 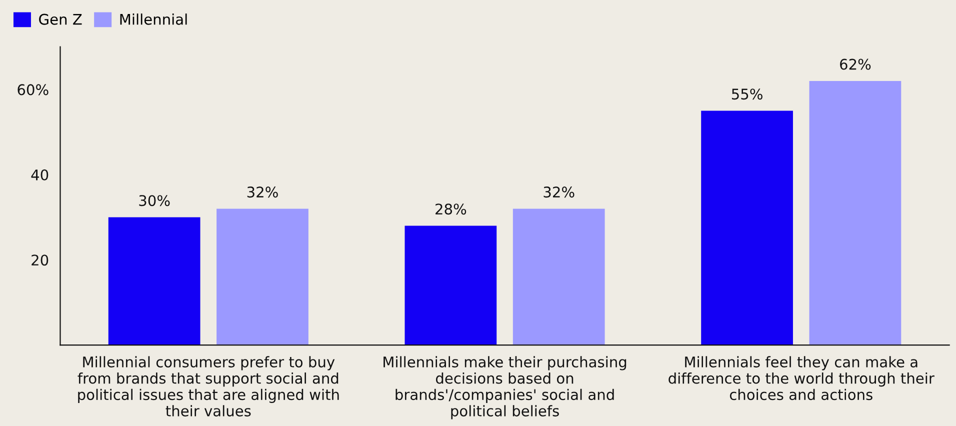 I want to click on x-tick-label: Millennials feel they can make a difference to the world through their choices and actions, so click(x=801, y=378).